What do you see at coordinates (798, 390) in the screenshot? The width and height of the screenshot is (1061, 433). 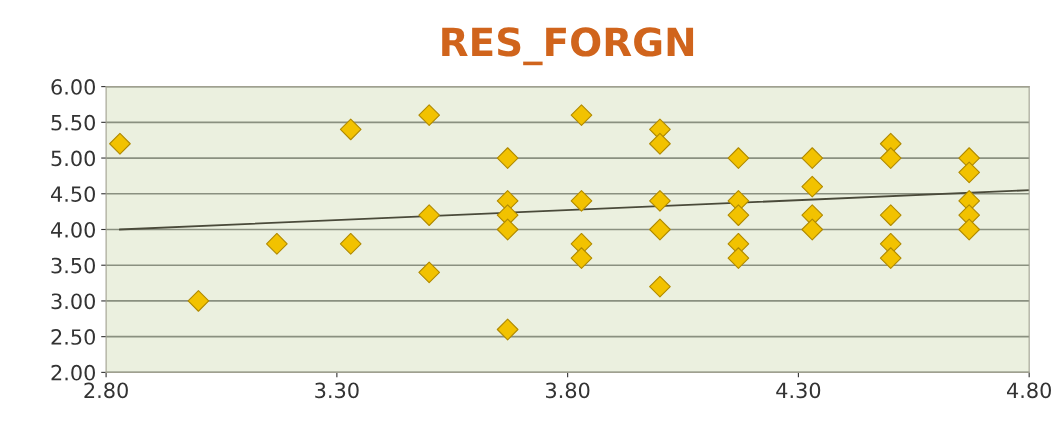 I see `x-tick-label: 4.30` at bounding box center [798, 390].